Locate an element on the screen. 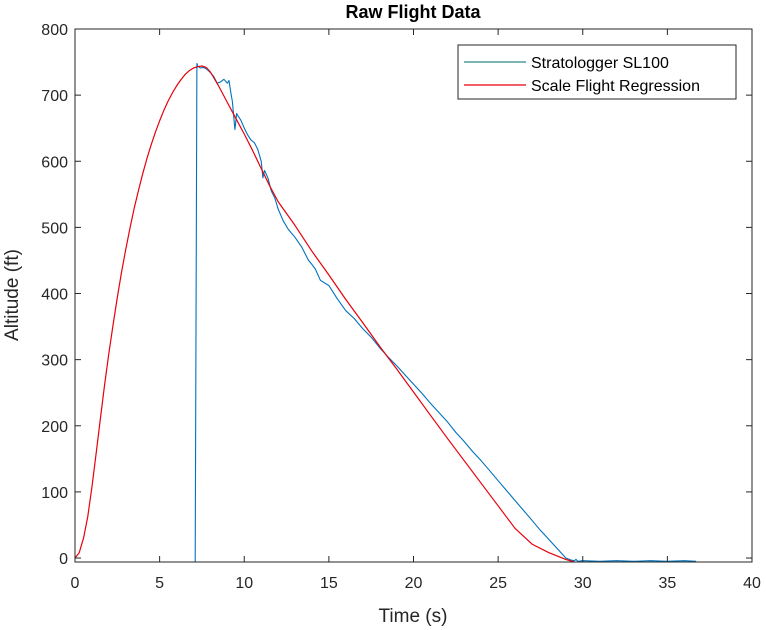  y-axis-label: Altitude (ft) is located at coordinates (12, 295).